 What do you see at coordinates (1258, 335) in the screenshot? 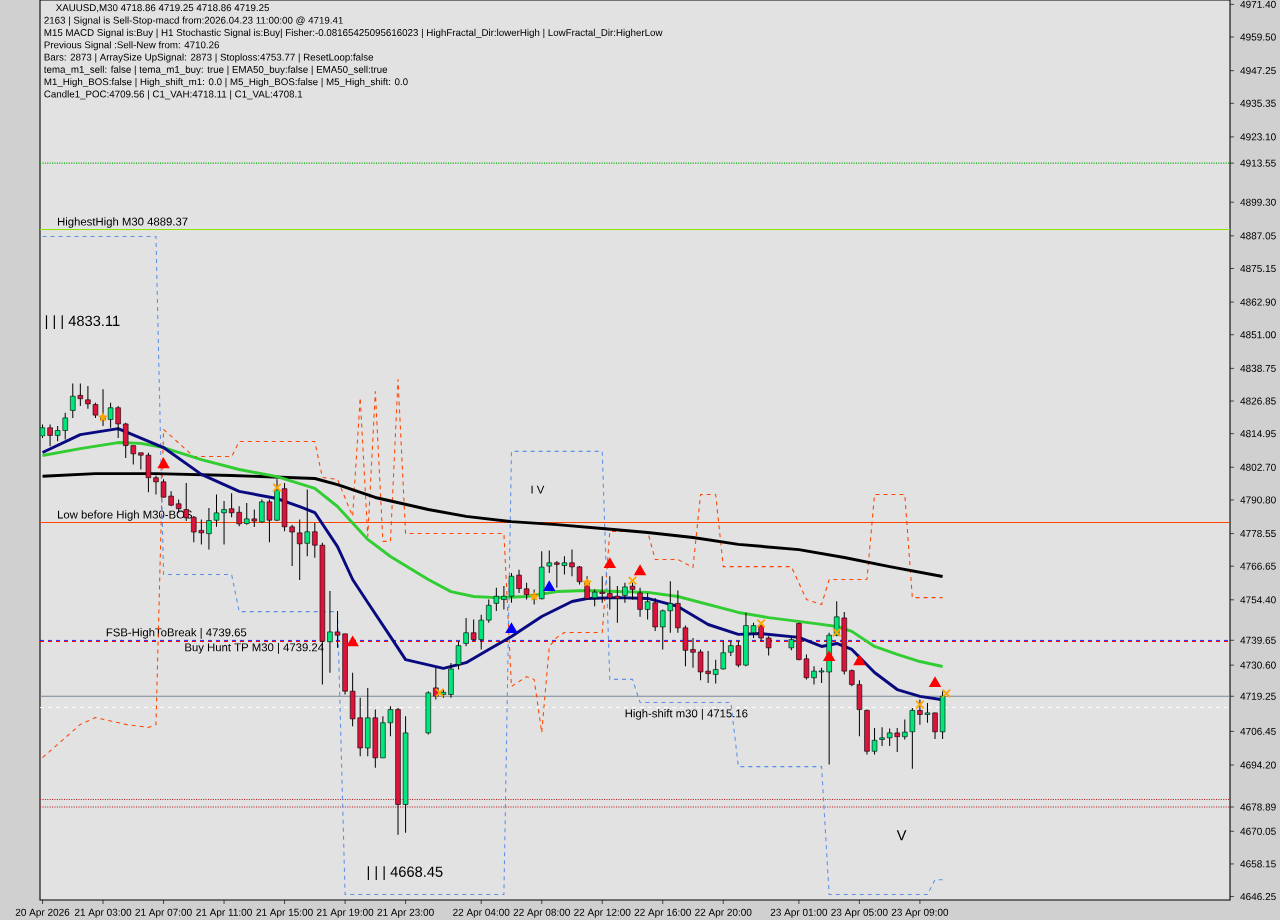
I see `y-tick-label: 4851.00` at bounding box center [1258, 335].